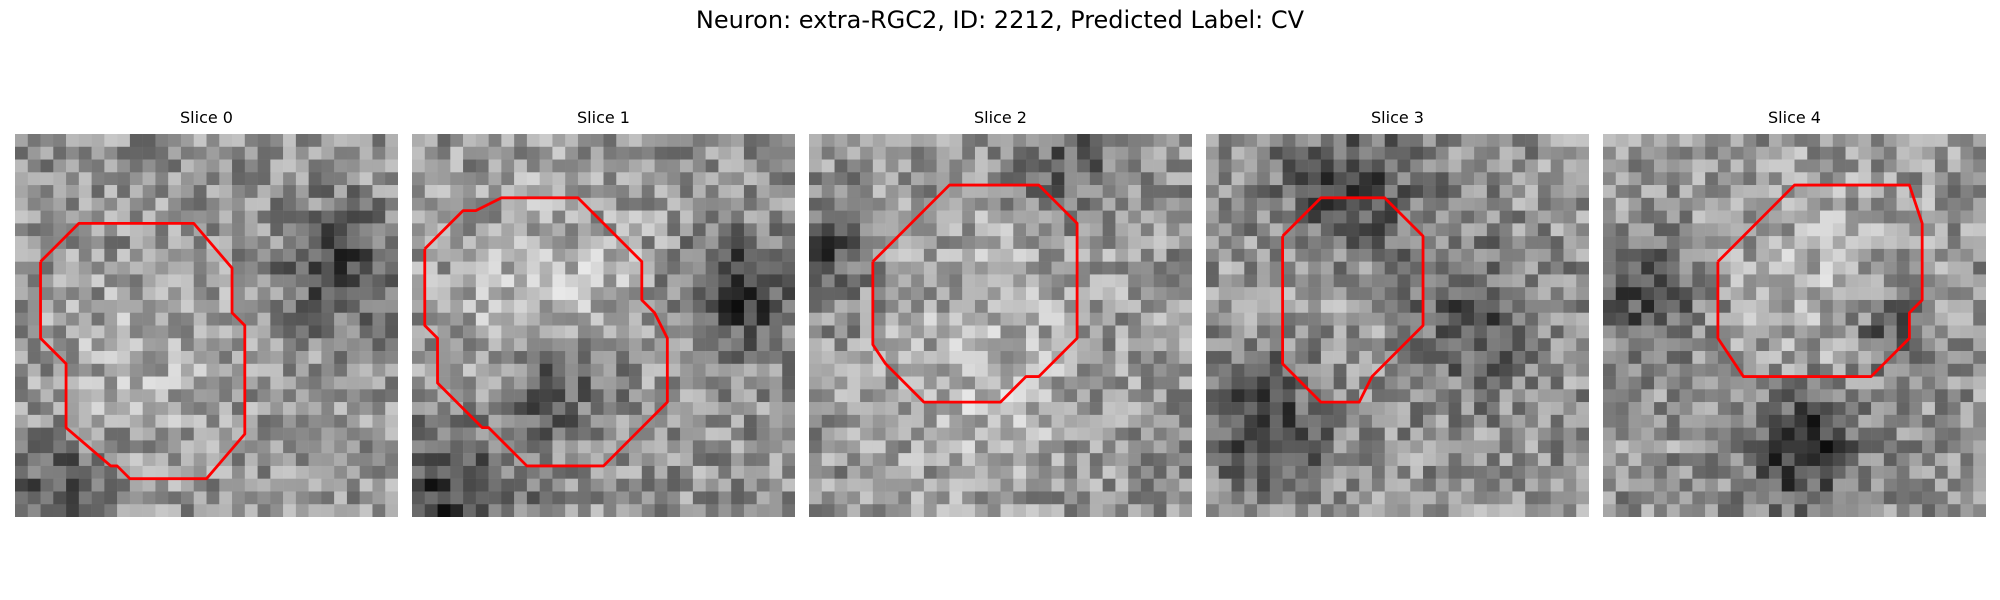 The height and width of the screenshot is (600, 2000). What do you see at coordinates (206, 117) in the screenshot?
I see `slice-title: Slice 0` at bounding box center [206, 117].